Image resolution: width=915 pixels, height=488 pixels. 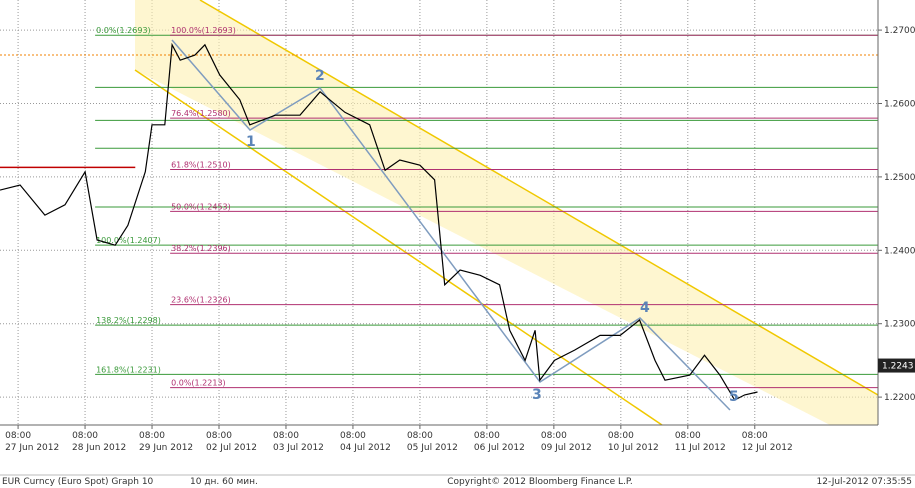 What do you see at coordinates (899, 178) in the screenshot?
I see `y-tick-label: 1.2500` at bounding box center [899, 178].